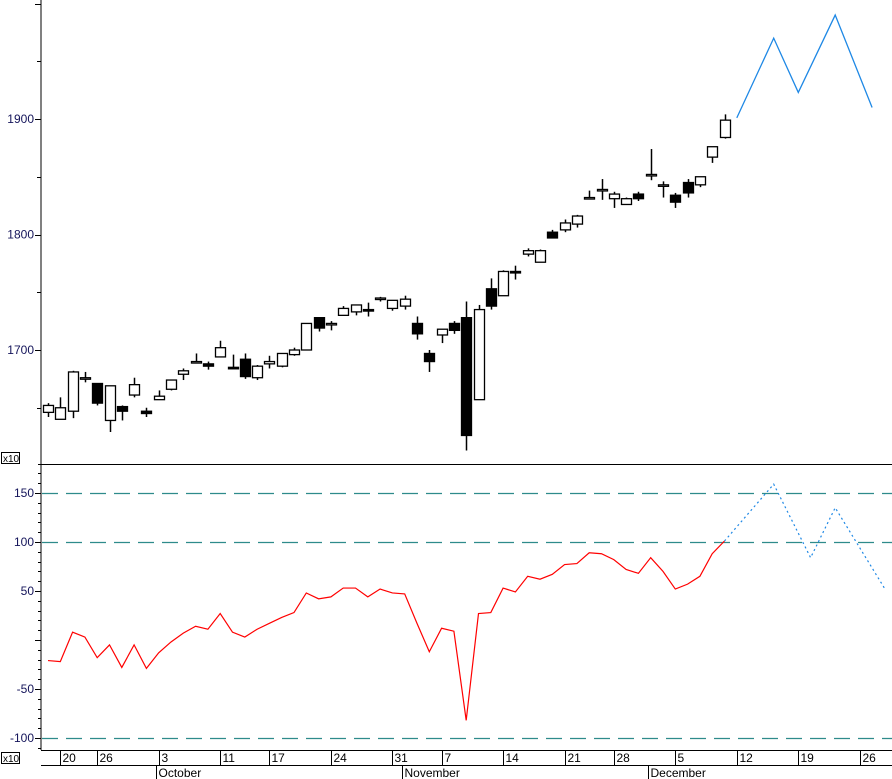 This screenshot has width=892, height=779. What do you see at coordinates (448, 758) in the screenshot?
I see `day-tick-label: 7` at bounding box center [448, 758].